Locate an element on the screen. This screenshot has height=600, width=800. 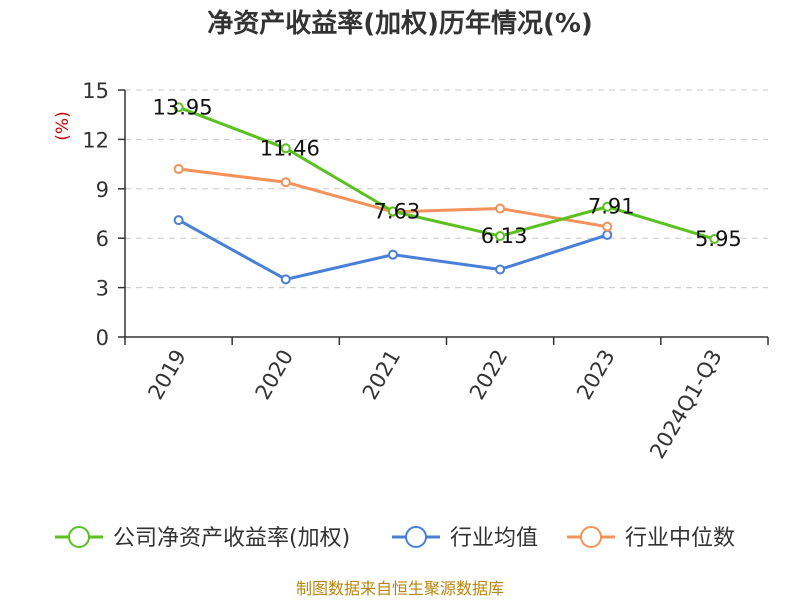
data-label: 5.95 is located at coordinates (718, 239).